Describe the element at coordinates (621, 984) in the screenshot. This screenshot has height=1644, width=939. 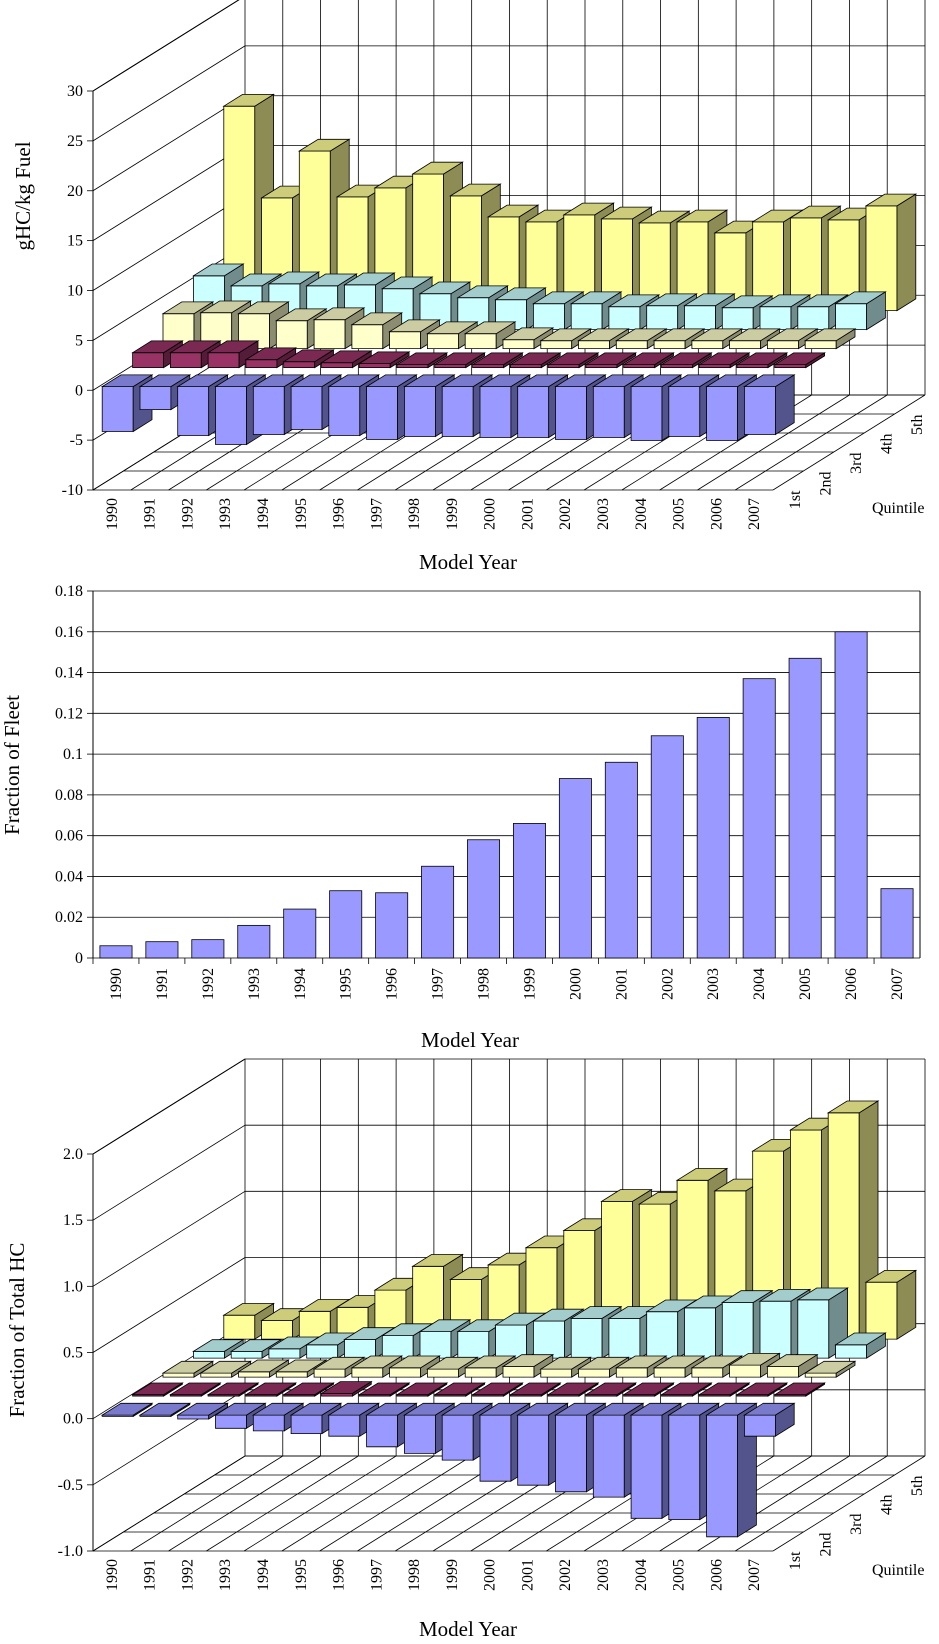
I see `chart2-xtick-label: 2001` at that location.